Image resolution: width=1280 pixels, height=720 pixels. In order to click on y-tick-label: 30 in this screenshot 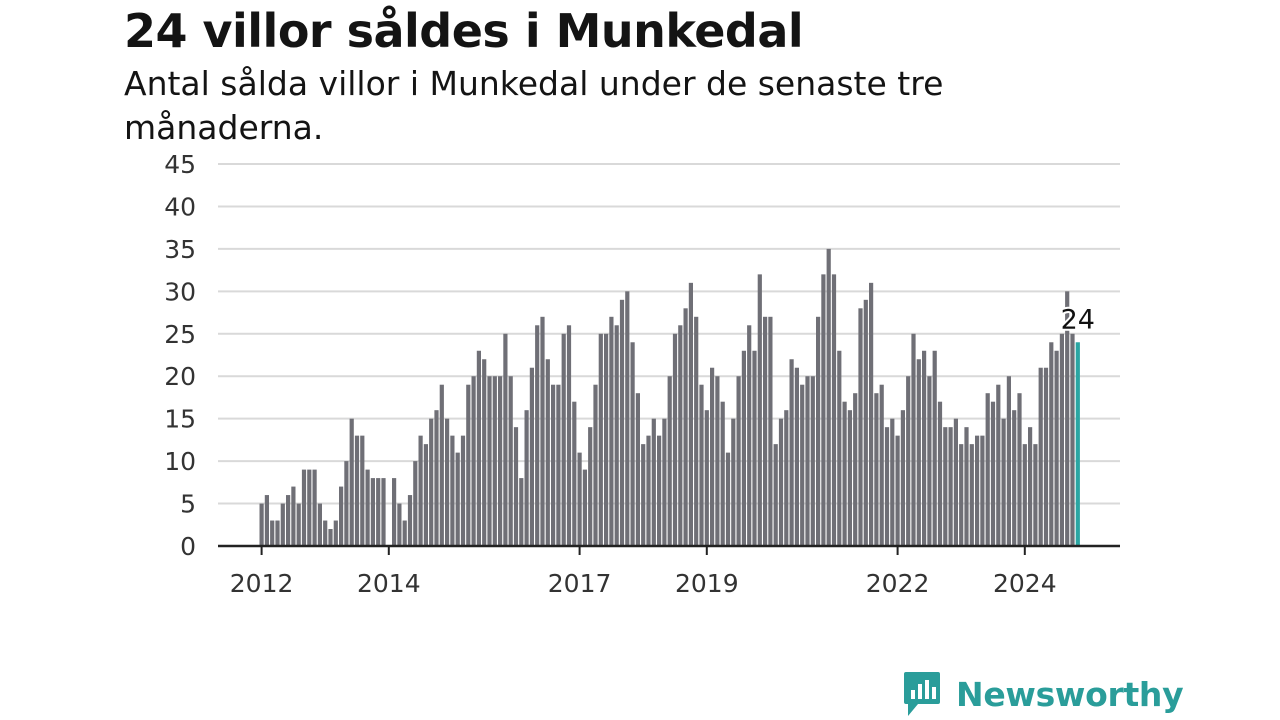, I will do `click(180, 291)`.